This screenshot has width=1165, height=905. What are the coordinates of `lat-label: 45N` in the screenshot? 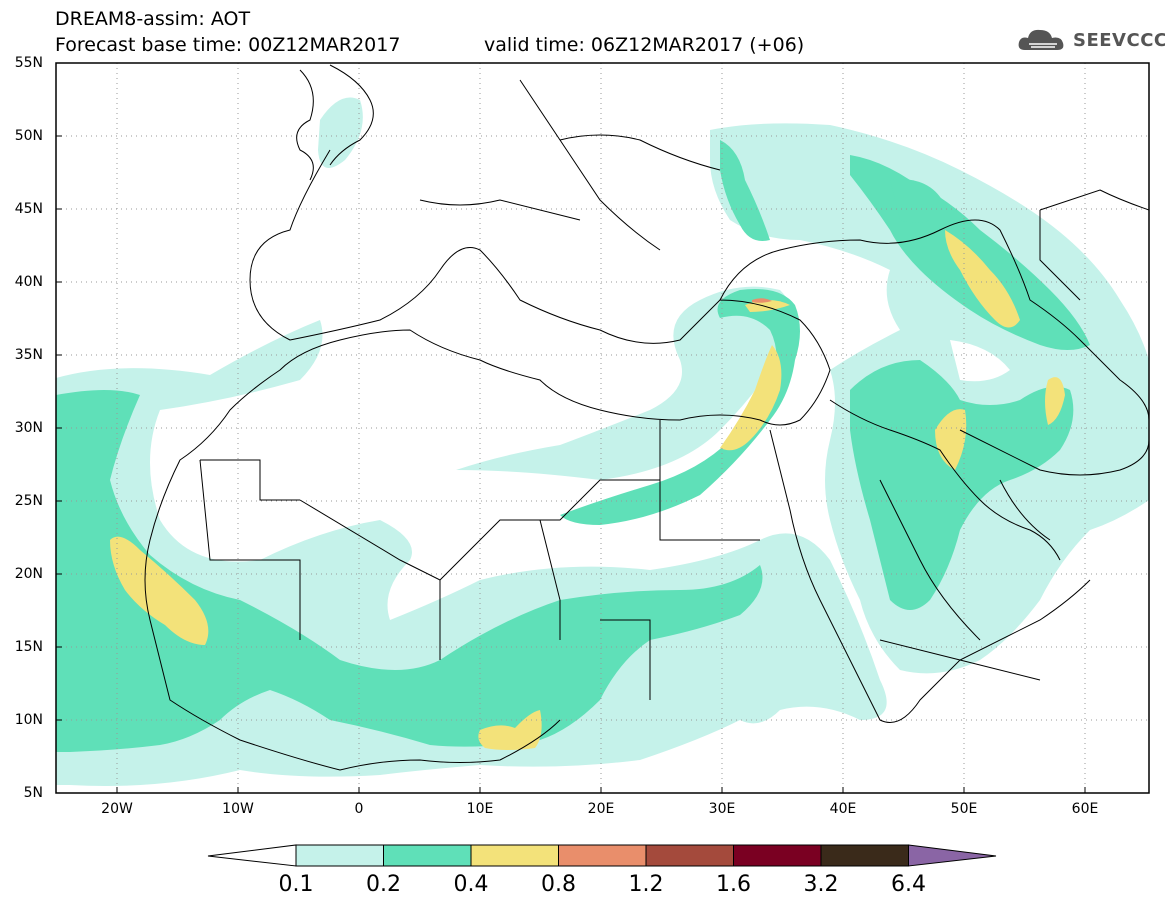 It's located at (28, 209).